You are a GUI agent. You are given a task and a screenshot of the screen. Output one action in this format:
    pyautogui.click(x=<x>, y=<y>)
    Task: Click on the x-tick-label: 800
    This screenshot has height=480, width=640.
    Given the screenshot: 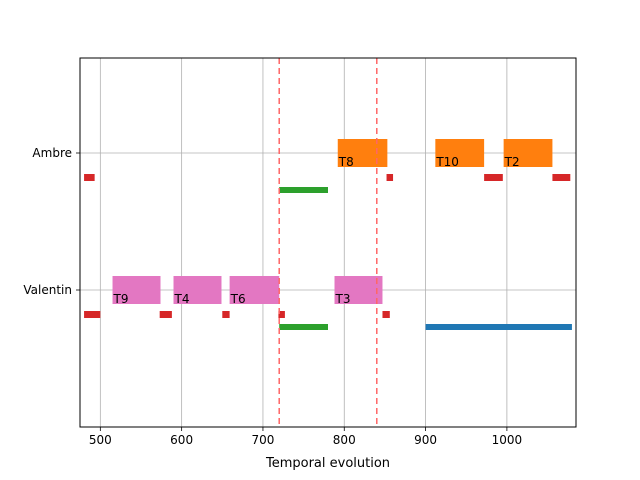 What is the action you would take?
    pyautogui.click(x=344, y=440)
    